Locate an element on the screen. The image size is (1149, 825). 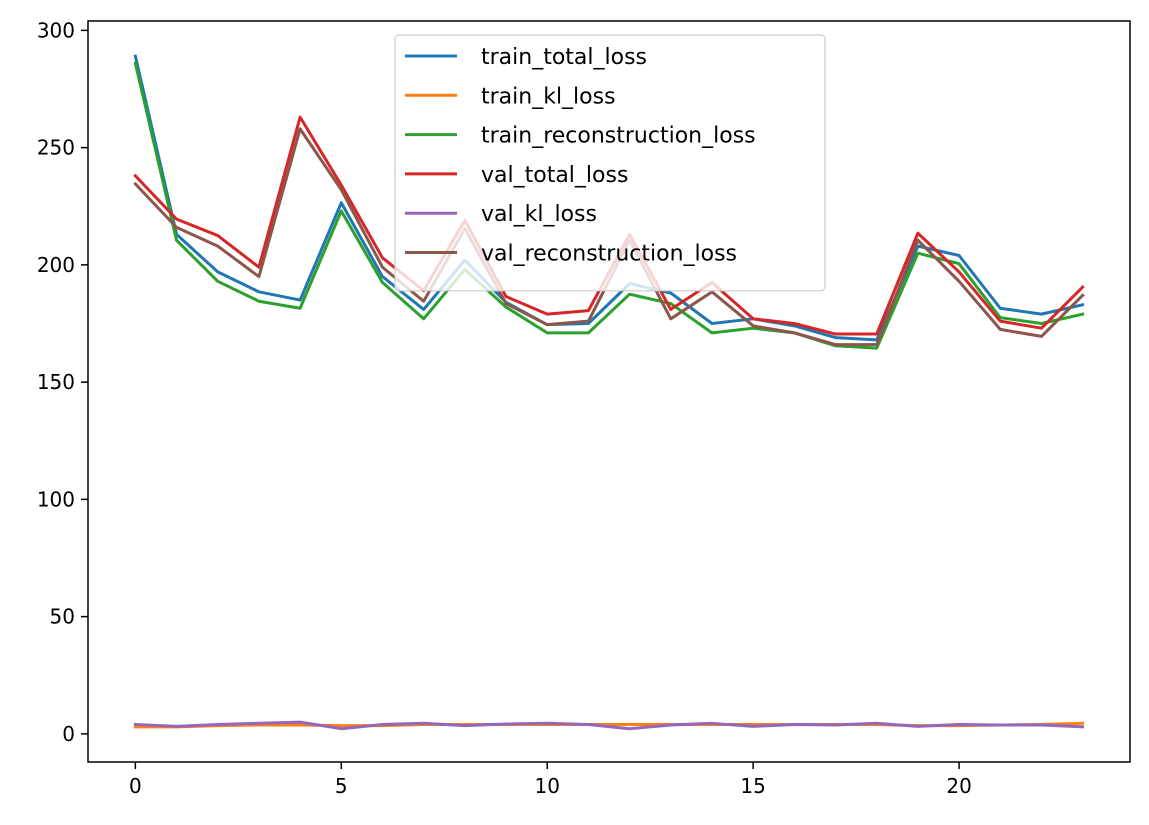
y-tick-label: 0 is located at coordinates (68, 734).